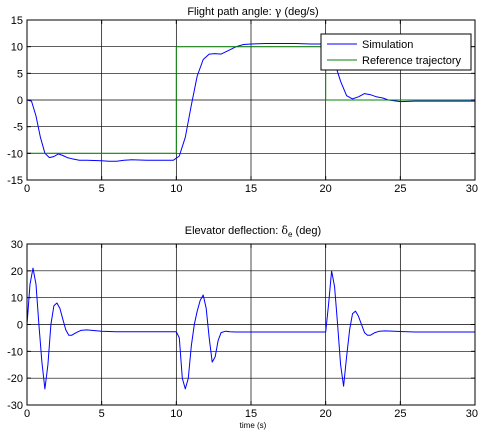 This screenshot has width=480, height=431. What do you see at coordinates (252, 11) in the screenshot?
I see `chart-title: Flight path angle: γ (deg/s)` at bounding box center [252, 11].